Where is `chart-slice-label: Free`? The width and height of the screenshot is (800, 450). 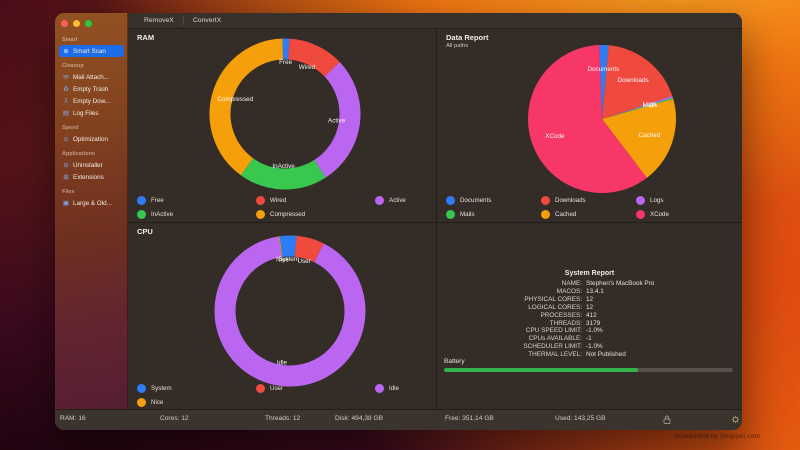 chart-slice-label: Free is located at coordinates (285, 62).